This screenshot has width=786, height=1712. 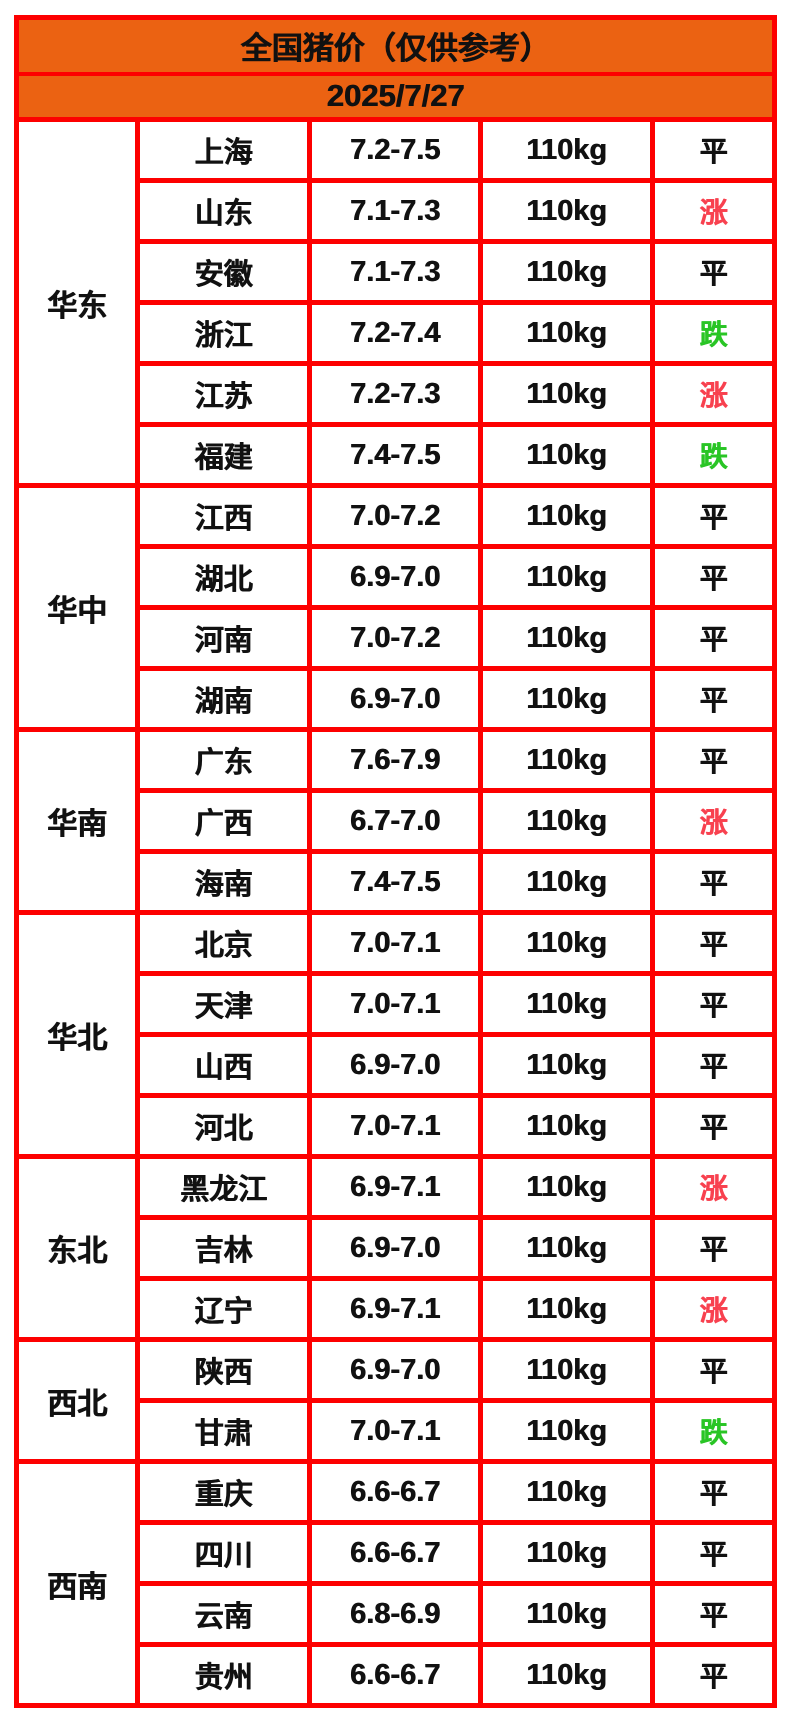 I want to click on province-cell: 江西, so click(x=223, y=516).